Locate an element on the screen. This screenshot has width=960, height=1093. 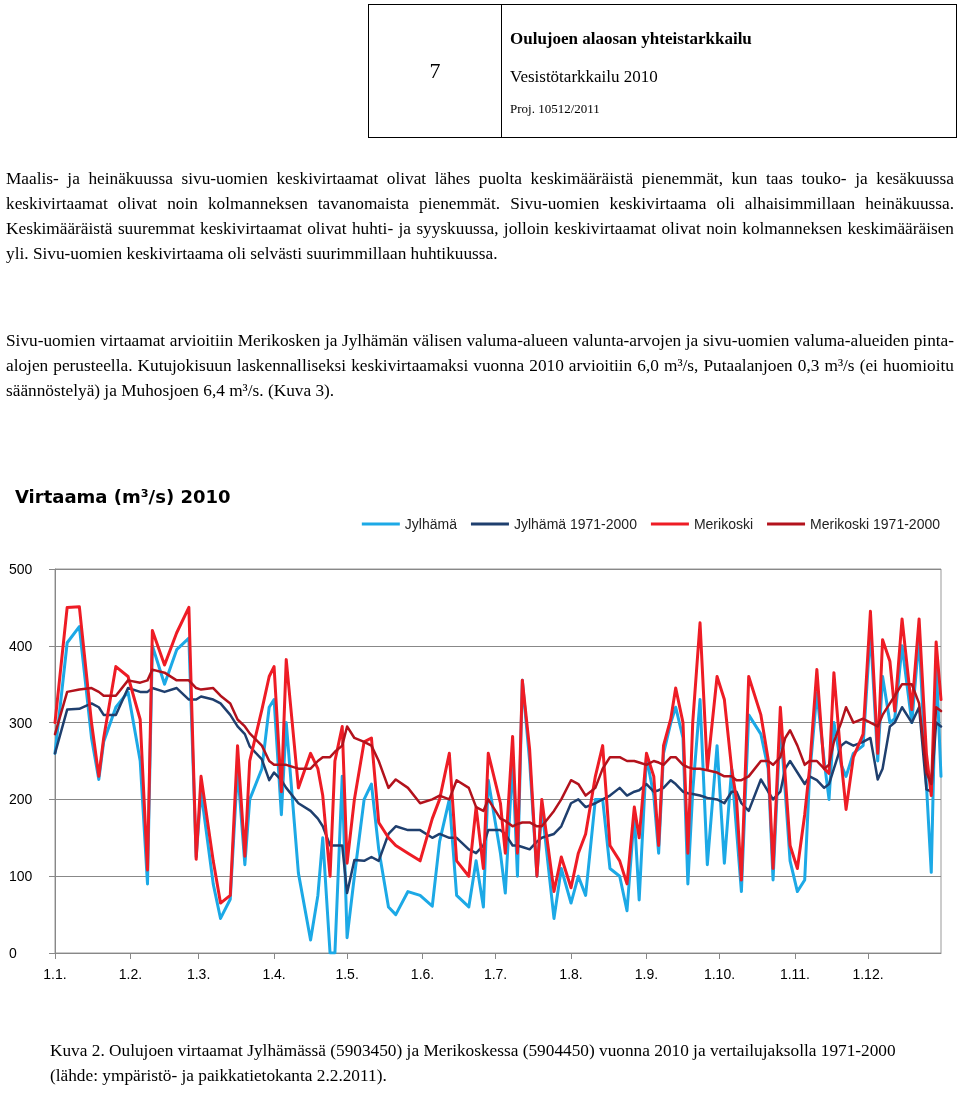
text: Vesistötarkkailu 2010 is located at coordinates (584, 77).